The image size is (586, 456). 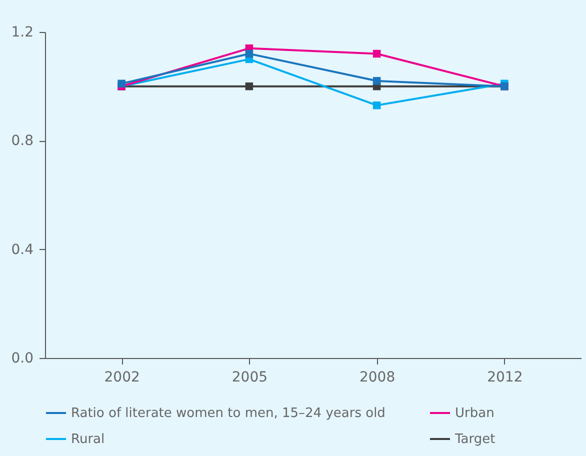 I want to click on legend-label: Urban, so click(x=474, y=413).